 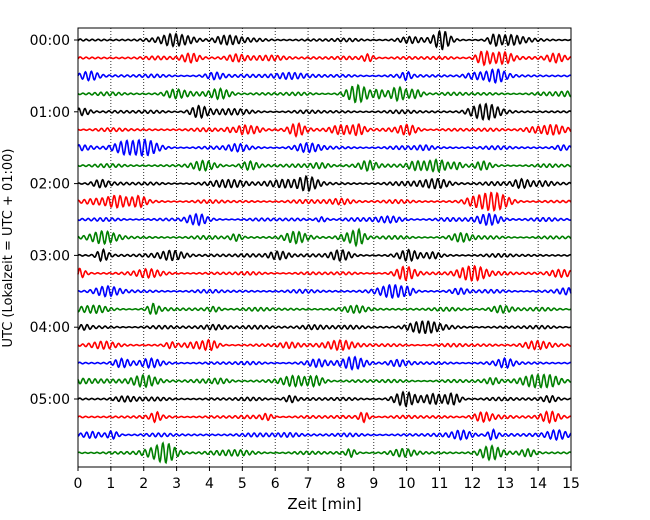 I want to click on x-tick-label: 10, so click(x=407, y=484).